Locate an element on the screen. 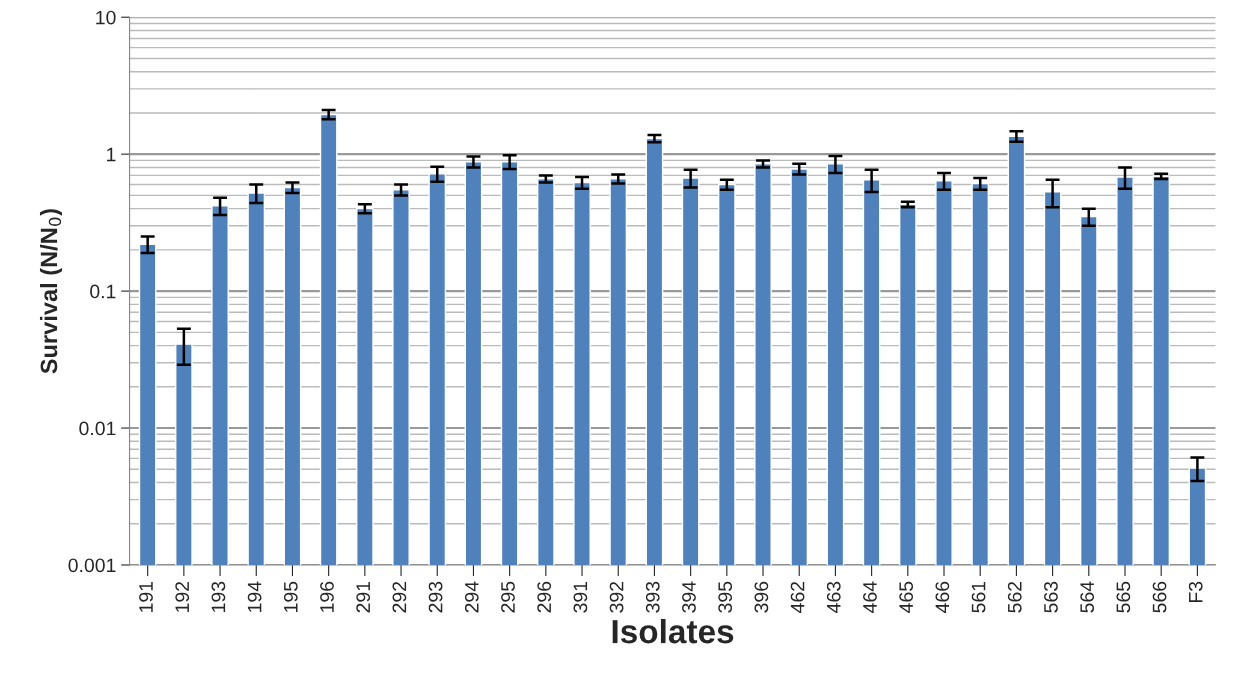  x-tick-label: 294 is located at coordinates (471, 597).